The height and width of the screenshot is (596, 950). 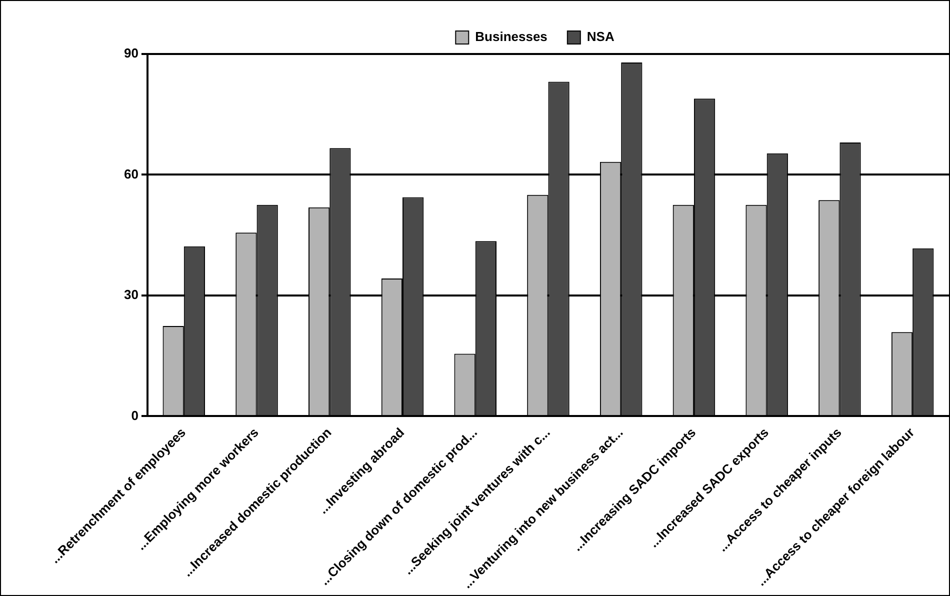 What do you see at coordinates (131, 294) in the screenshot?
I see `y-tick-label: 30` at bounding box center [131, 294].